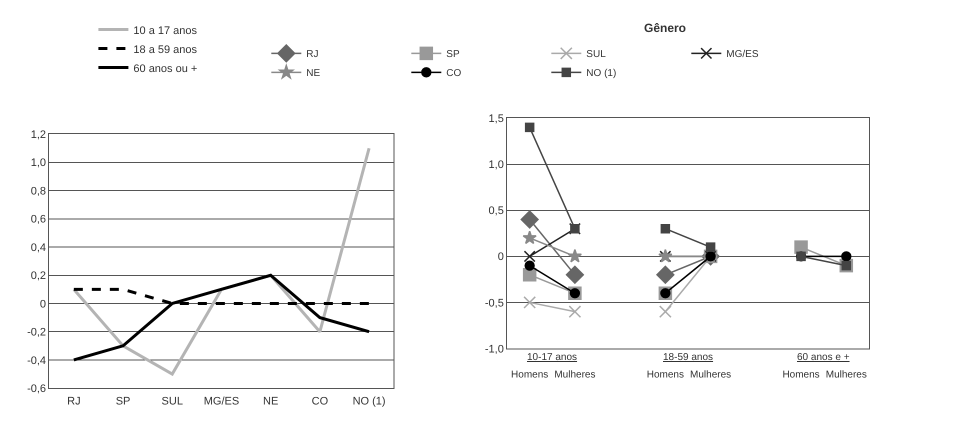 The width and height of the screenshot is (976, 432). Describe the element at coordinates (38, 276) in the screenshot. I see `y-tick-label: 0,2` at that location.